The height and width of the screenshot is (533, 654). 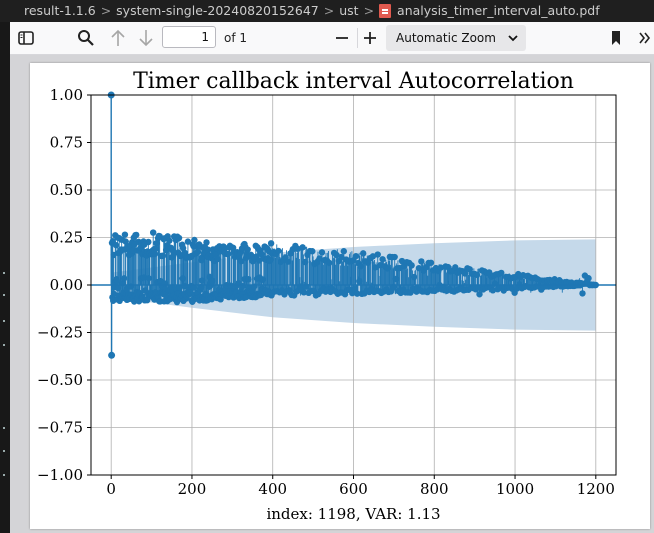 What do you see at coordinates (370, 38) in the screenshot?
I see `plus-icon` at bounding box center [370, 38].